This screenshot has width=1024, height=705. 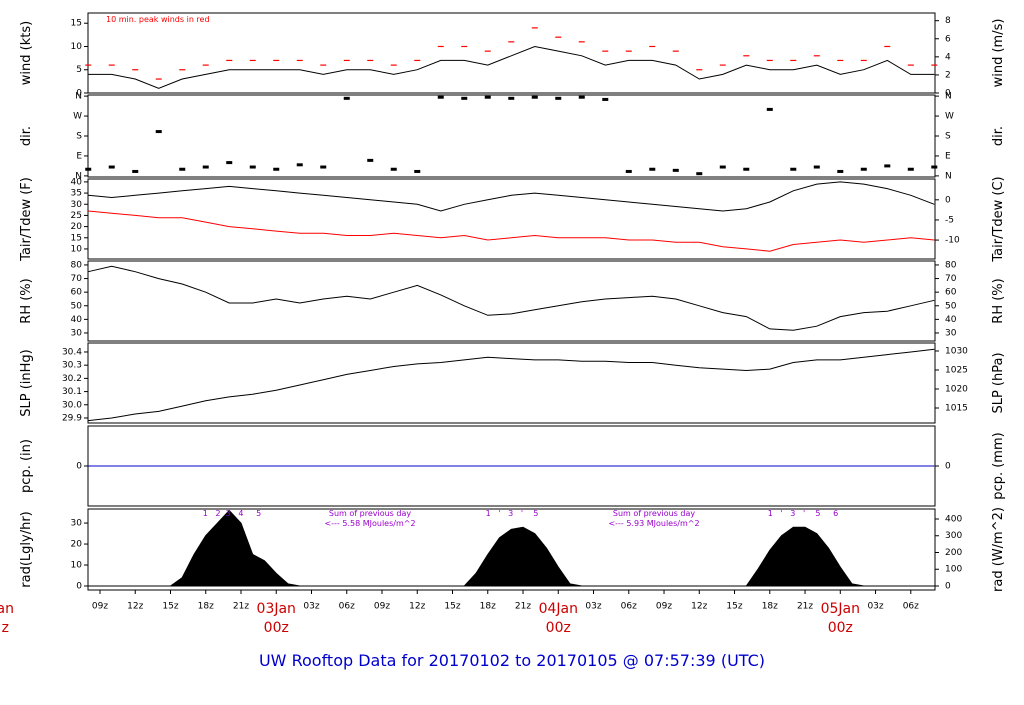 I want to click on y-axis-label: SLP (inHg), so click(x=26, y=383).